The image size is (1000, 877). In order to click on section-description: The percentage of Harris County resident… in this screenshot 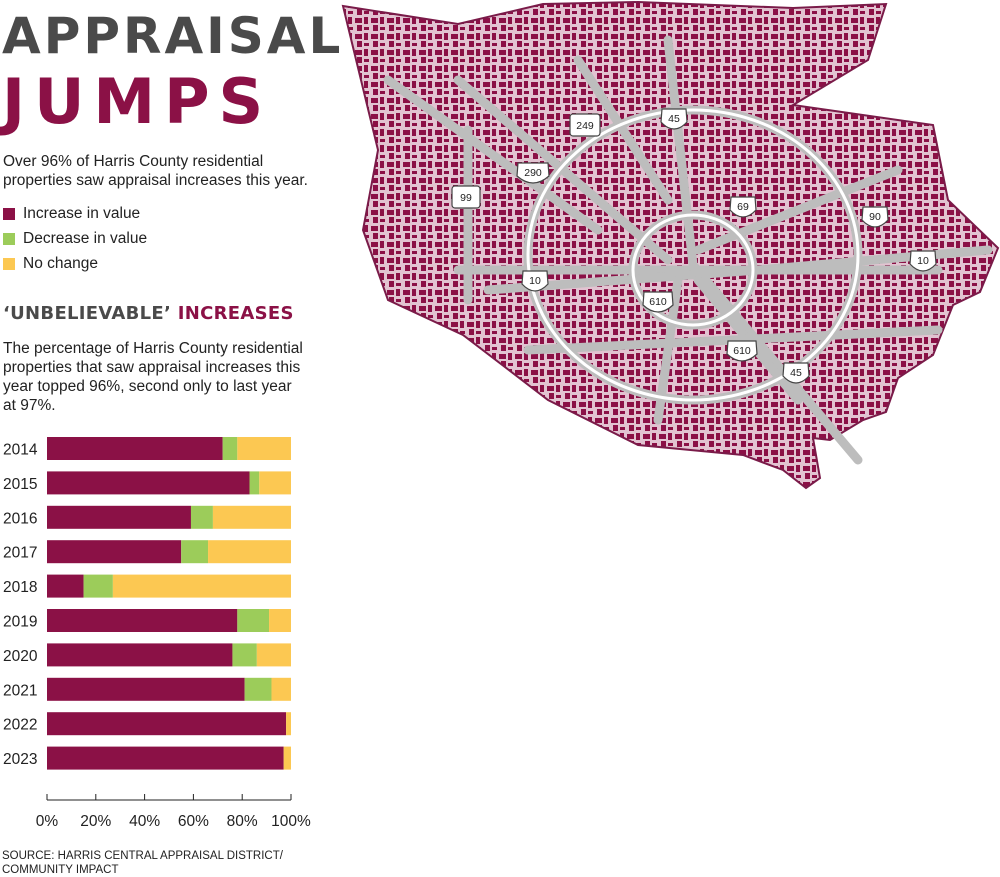, I will do `click(153, 377)`.